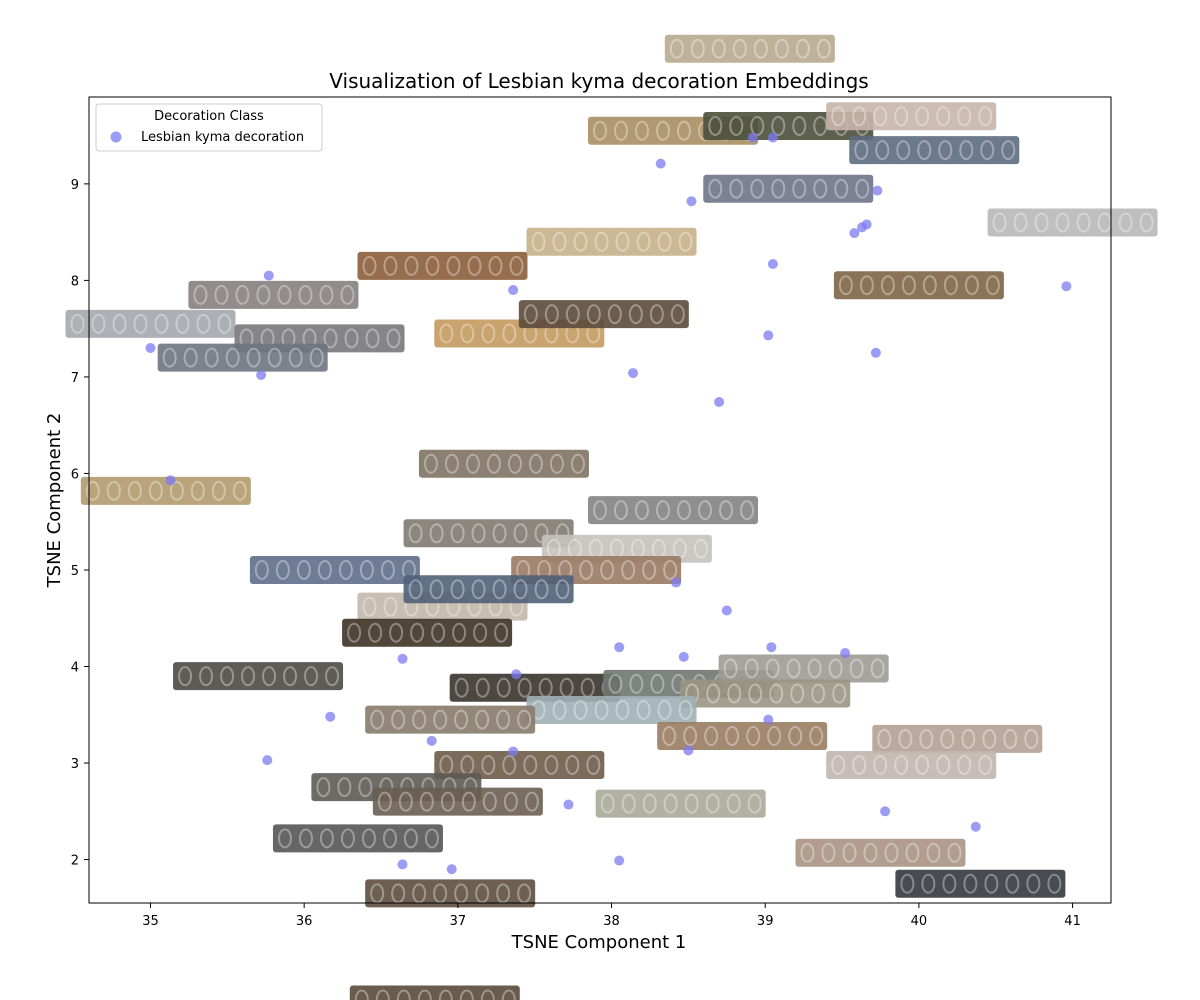 The image size is (1200, 1000). What do you see at coordinates (75, 764) in the screenshot?
I see `y-tick-label: 3` at bounding box center [75, 764].